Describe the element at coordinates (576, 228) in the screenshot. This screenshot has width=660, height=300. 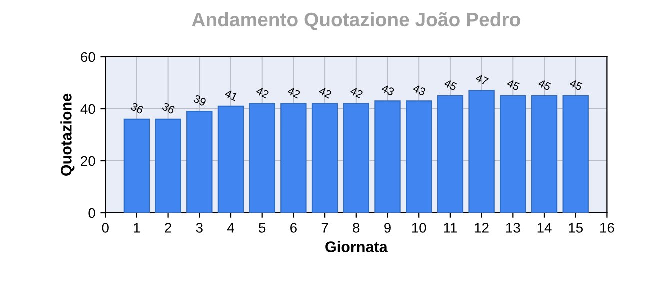
I see `x-tick-label: 15` at that location.